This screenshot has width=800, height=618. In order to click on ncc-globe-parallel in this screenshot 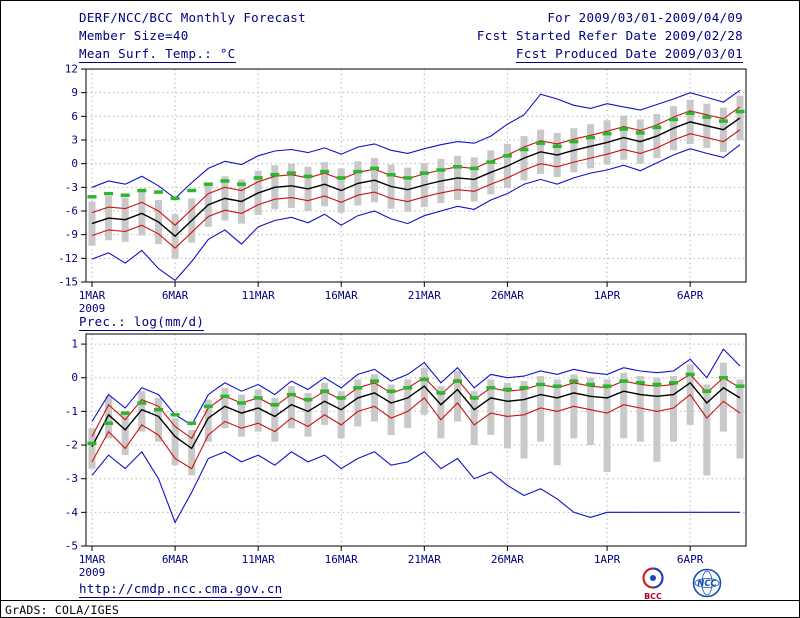, I will do `click(707, 583)`.